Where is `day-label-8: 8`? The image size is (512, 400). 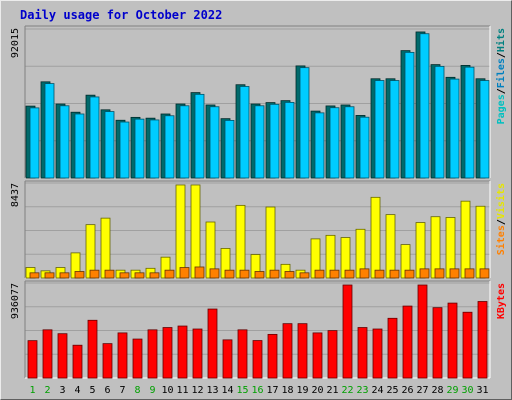 day-label-8: 8 is located at coordinates (137, 390).